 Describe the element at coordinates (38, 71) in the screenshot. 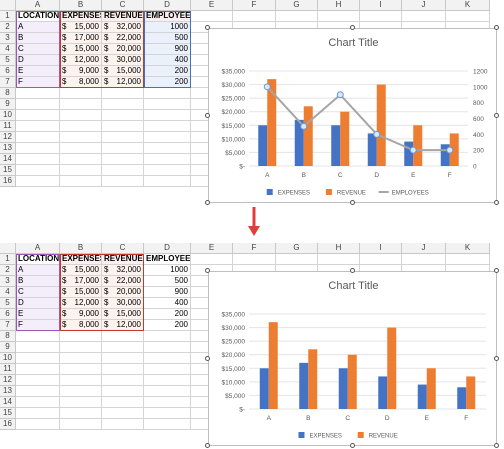

I see `grid-cell: E` at that location.